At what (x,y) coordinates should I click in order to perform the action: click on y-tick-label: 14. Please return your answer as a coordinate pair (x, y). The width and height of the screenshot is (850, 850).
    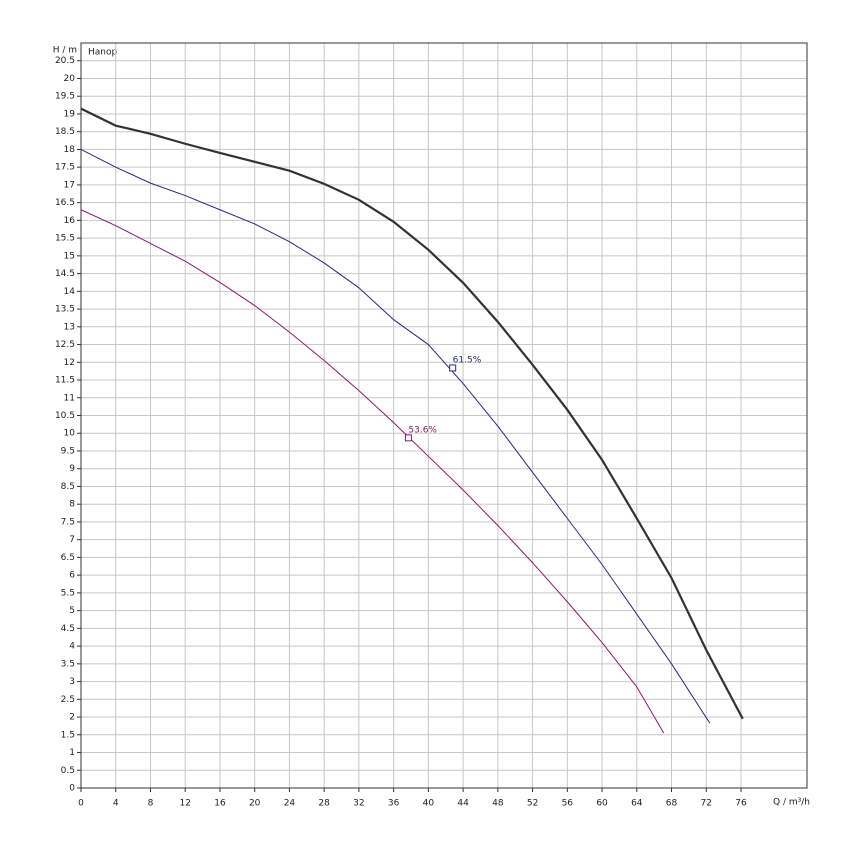
    Looking at the image, I should click on (70, 292).